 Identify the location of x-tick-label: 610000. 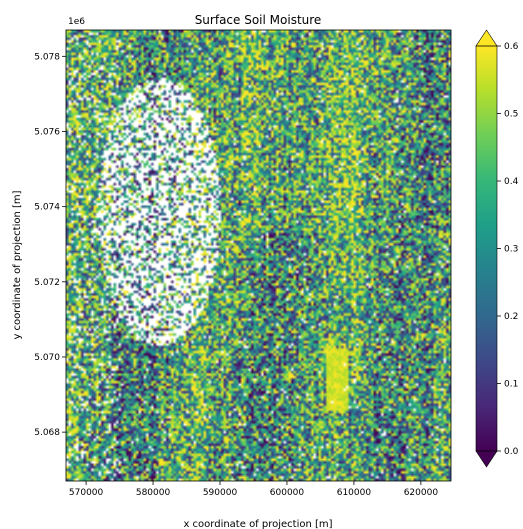
(354, 493).